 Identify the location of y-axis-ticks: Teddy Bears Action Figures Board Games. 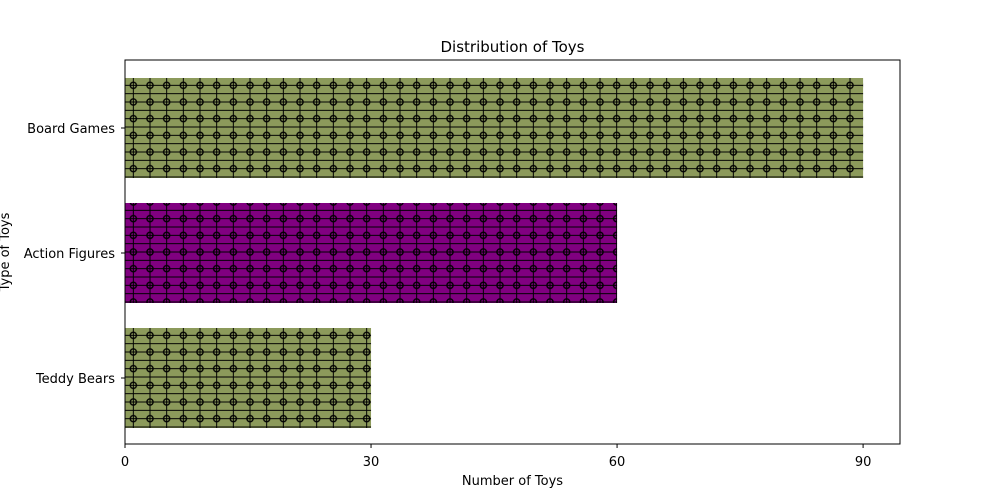
(74, 254).